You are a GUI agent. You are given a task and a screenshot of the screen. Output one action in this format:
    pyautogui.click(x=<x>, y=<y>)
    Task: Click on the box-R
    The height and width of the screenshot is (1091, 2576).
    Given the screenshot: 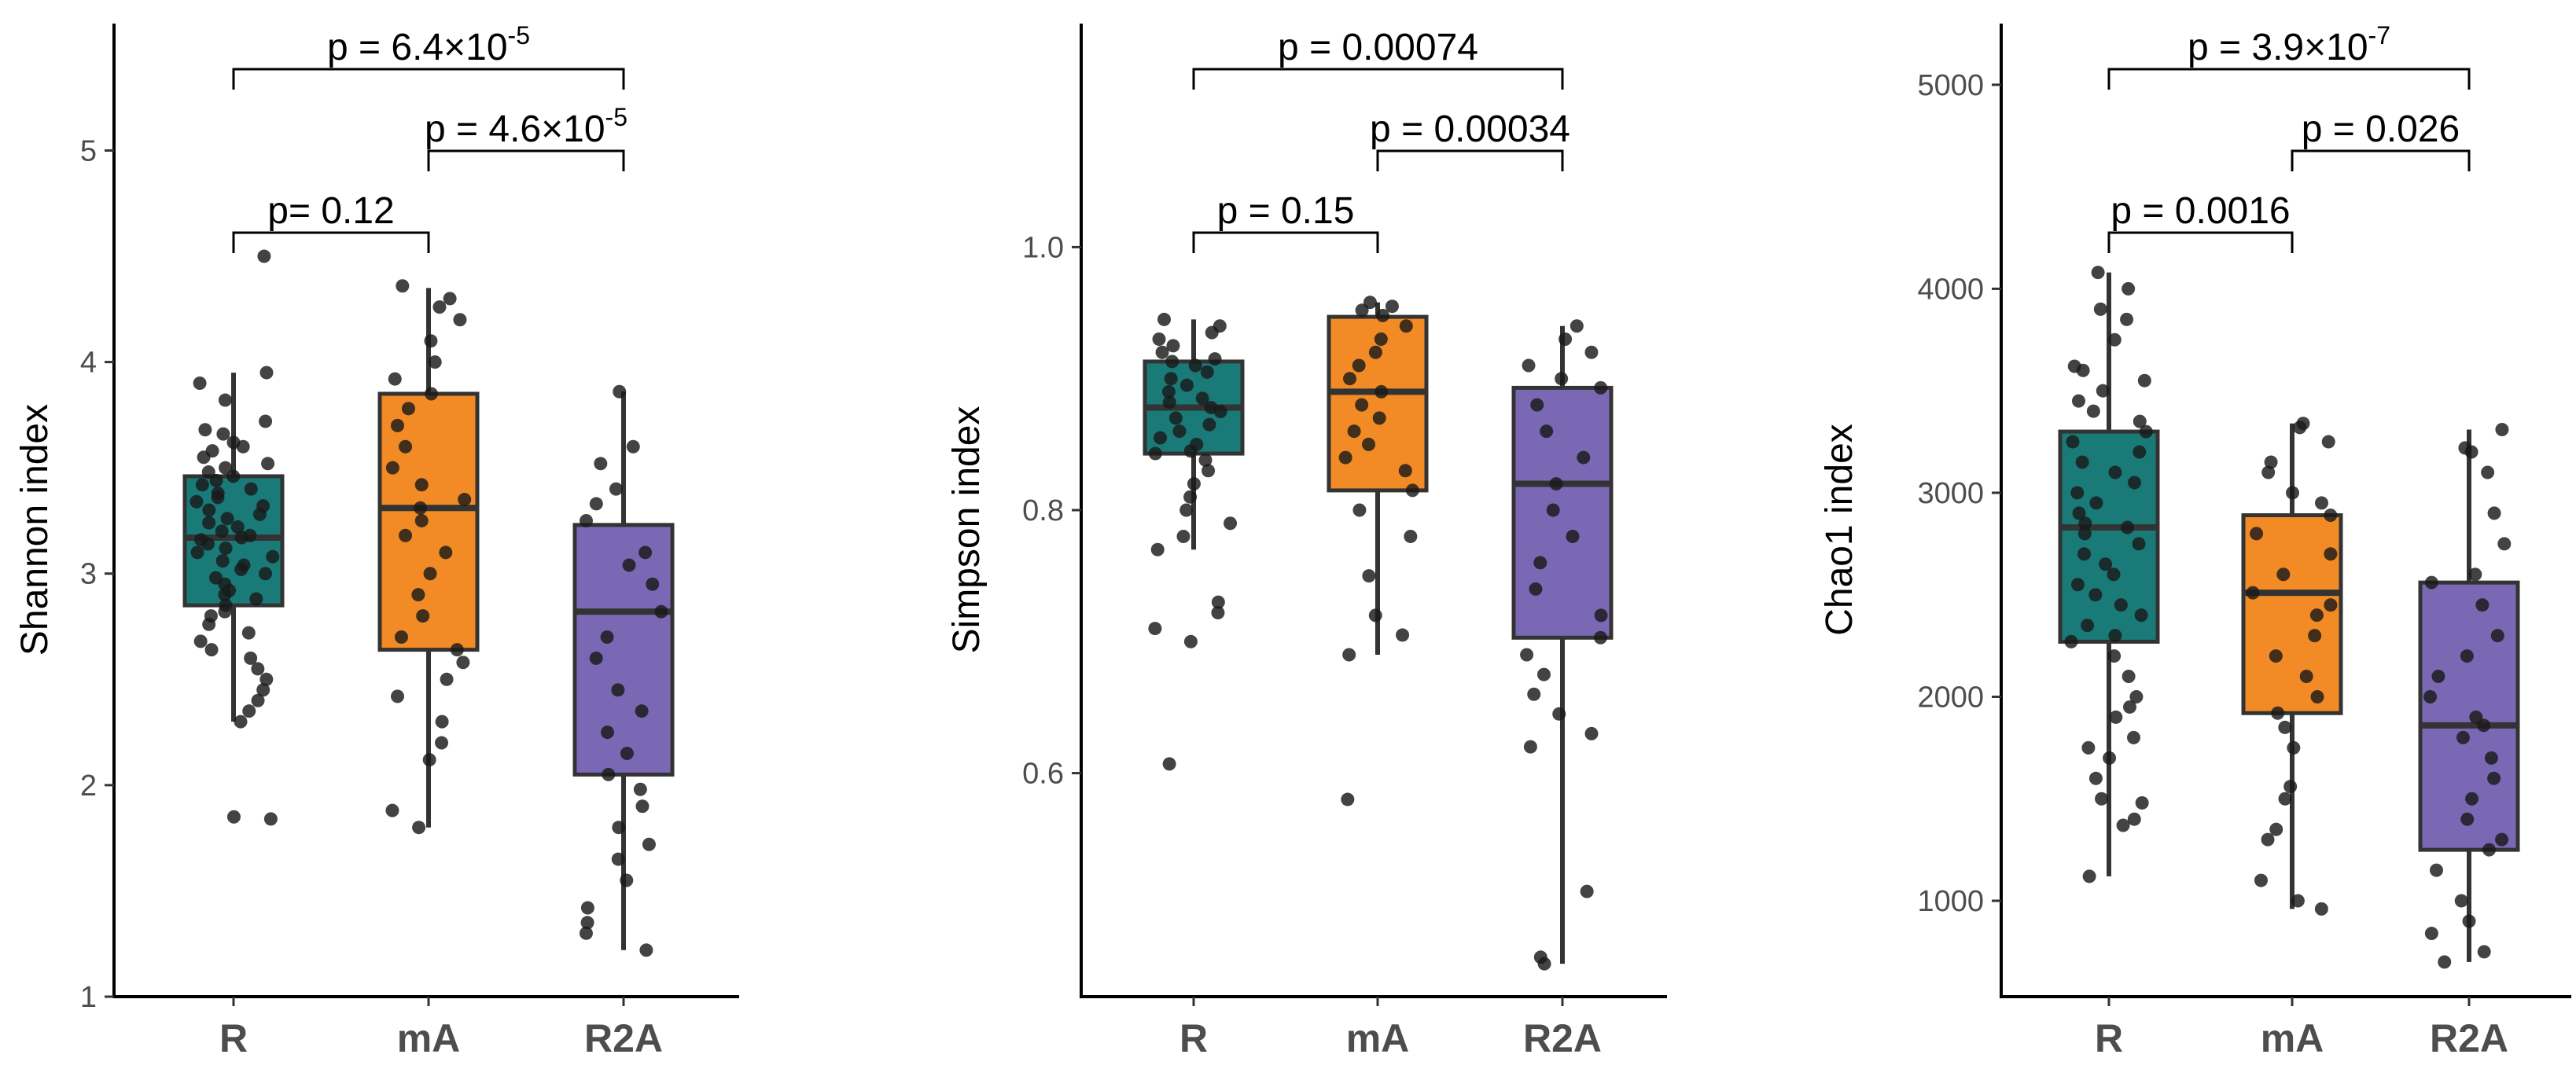 What is the action you would take?
    pyautogui.click(x=2109, y=574)
    